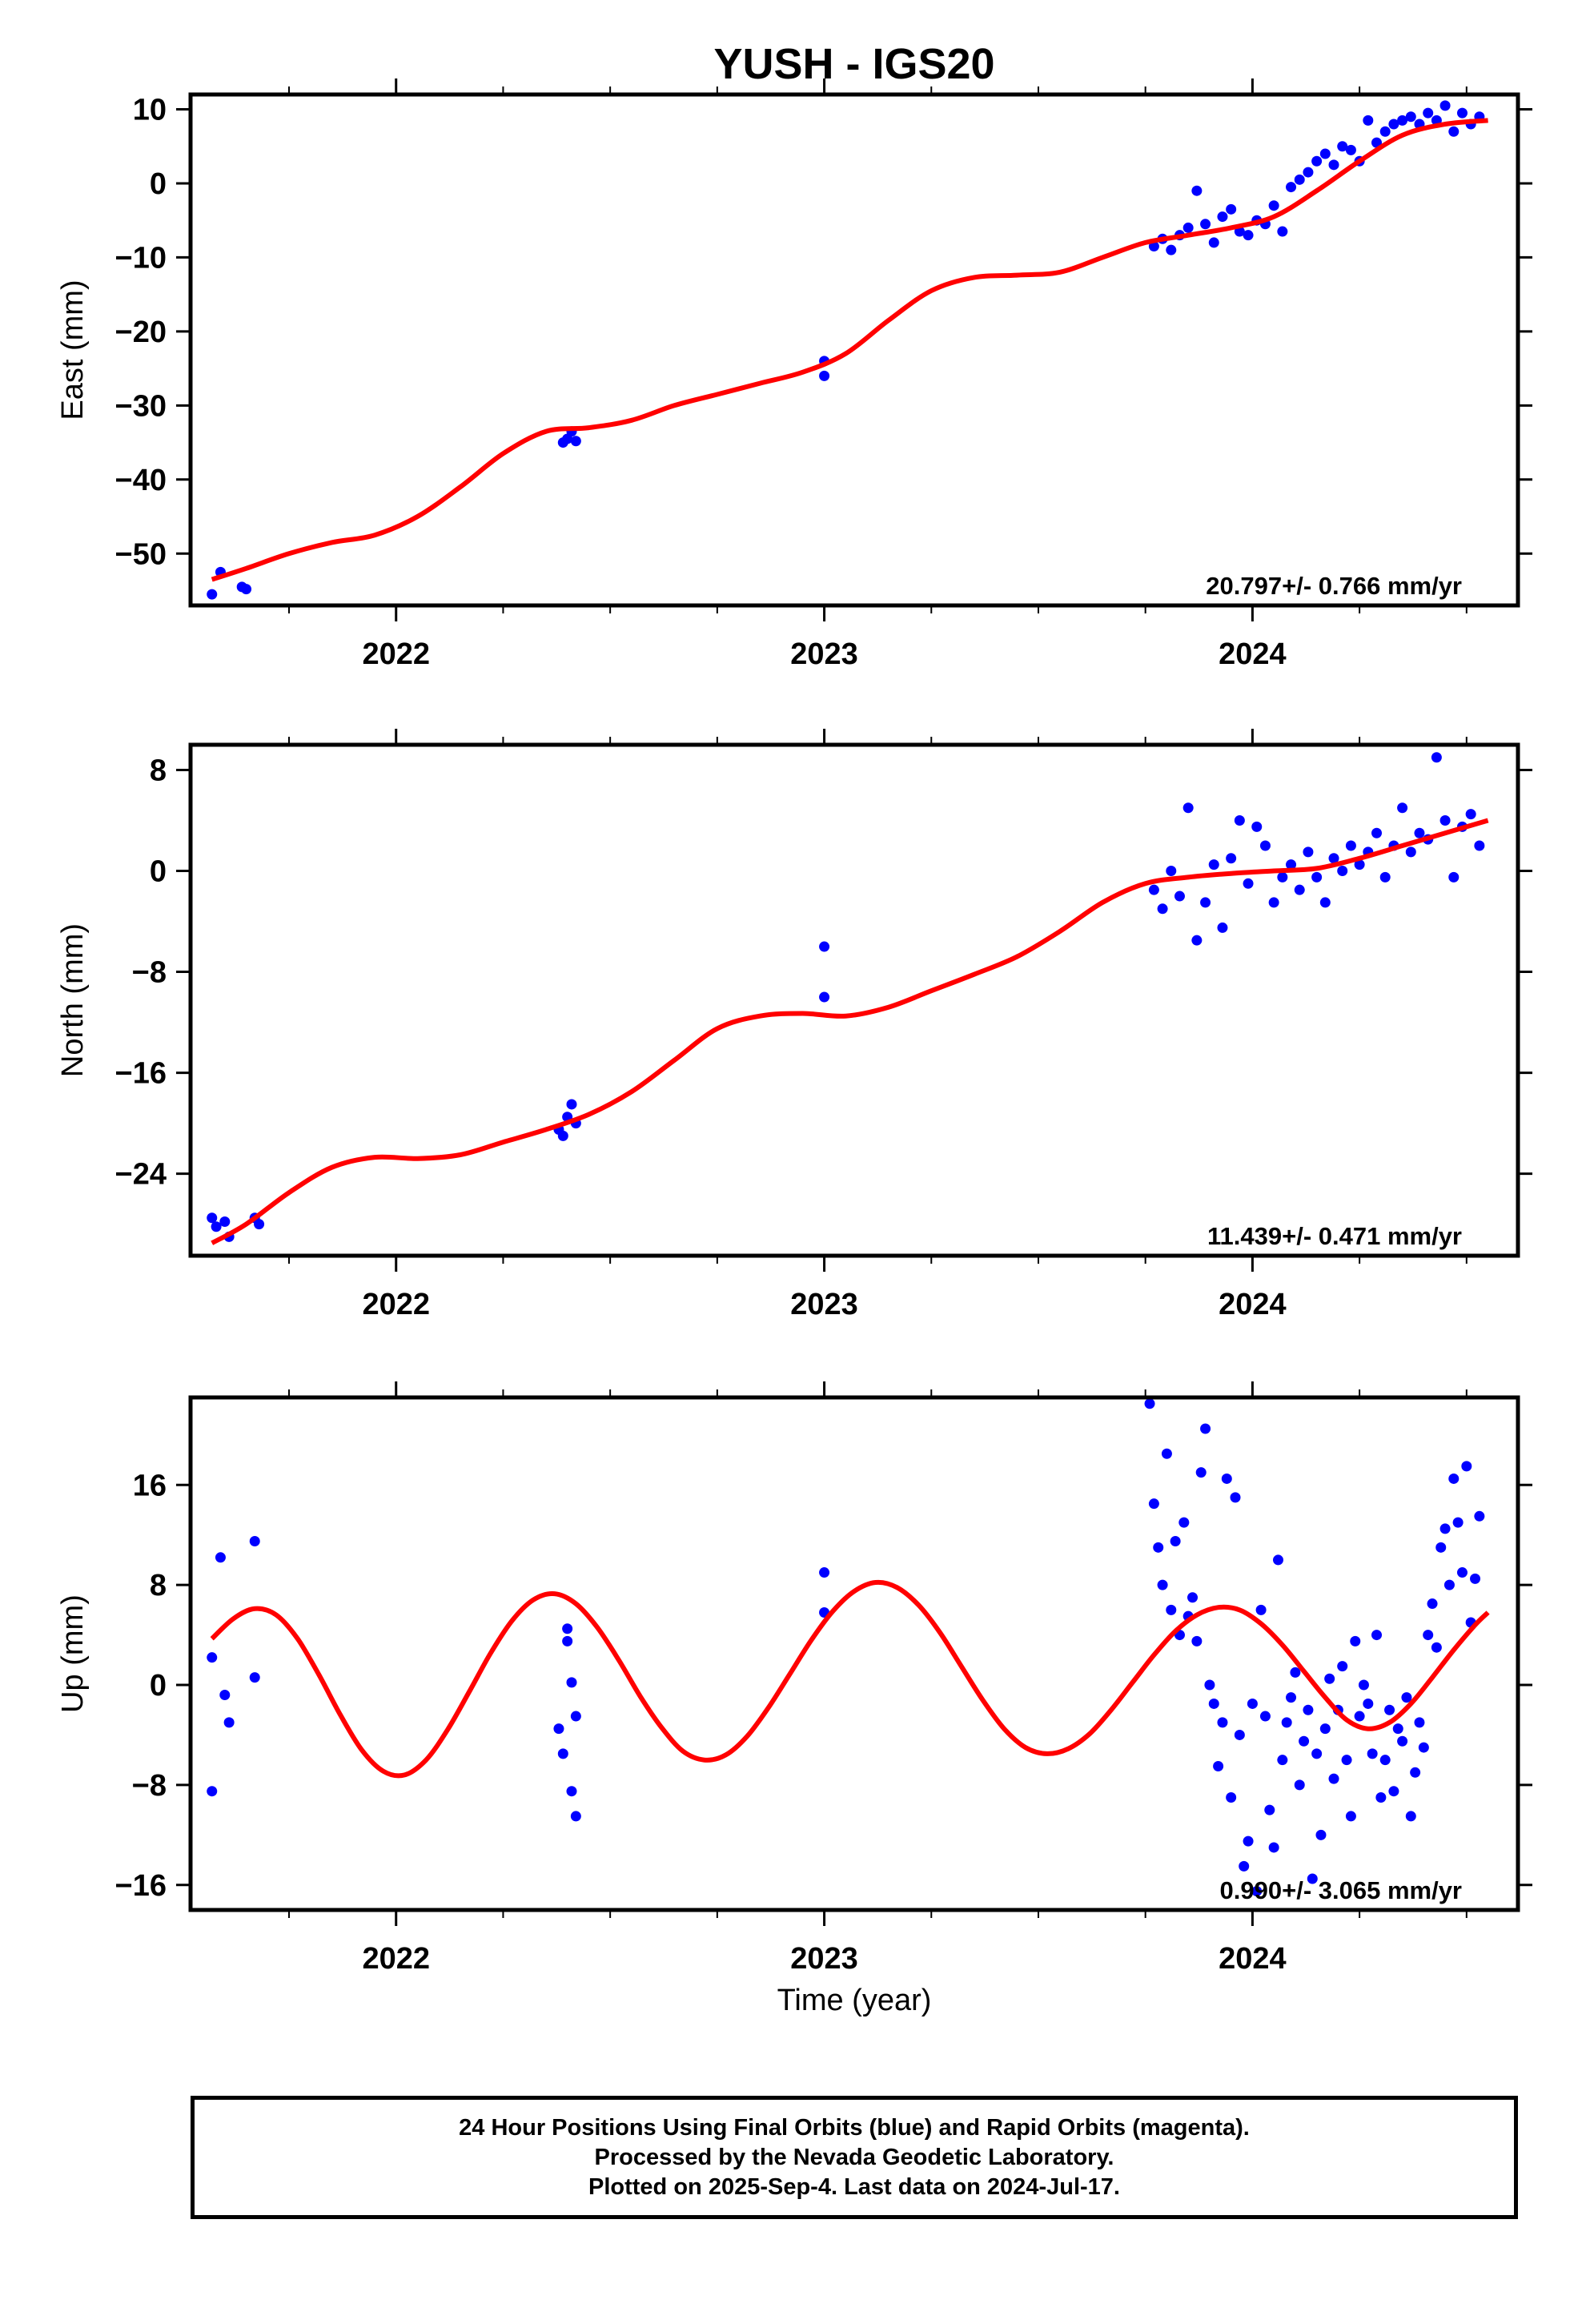 The image size is (1582, 2324). What do you see at coordinates (158, 1585) in the screenshot?
I see `up-y-tick-label: 8` at bounding box center [158, 1585].